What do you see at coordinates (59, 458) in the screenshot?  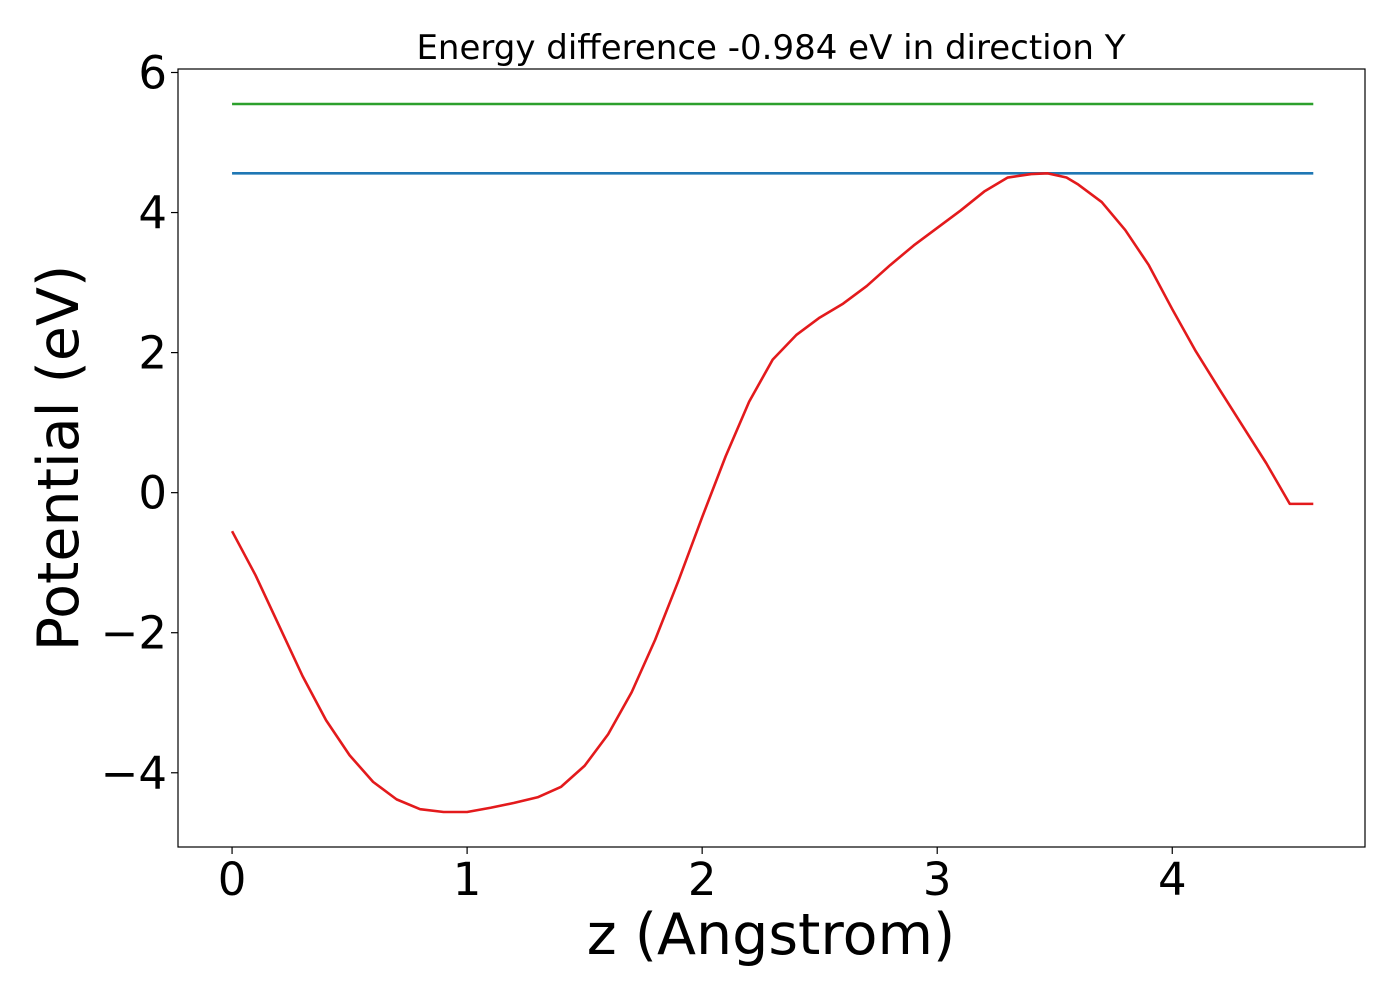 I see `y-axis-label: Potential (eV)` at bounding box center [59, 458].